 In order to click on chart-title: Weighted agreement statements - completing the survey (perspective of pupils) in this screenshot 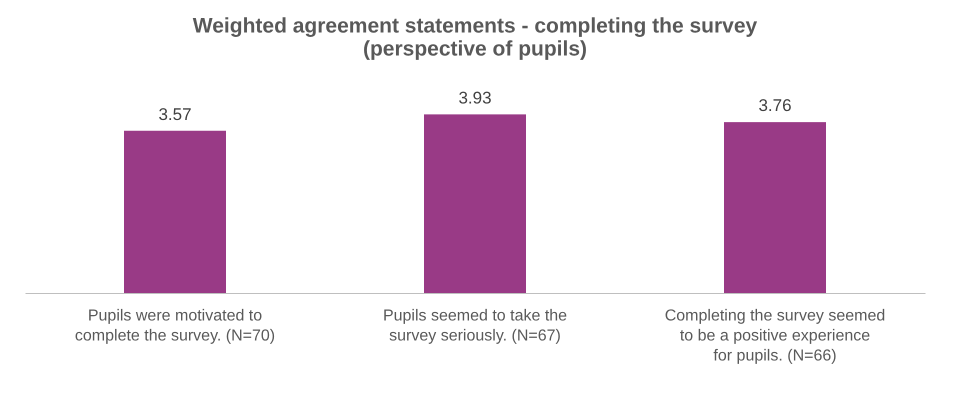, I will do `click(475, 37)`.